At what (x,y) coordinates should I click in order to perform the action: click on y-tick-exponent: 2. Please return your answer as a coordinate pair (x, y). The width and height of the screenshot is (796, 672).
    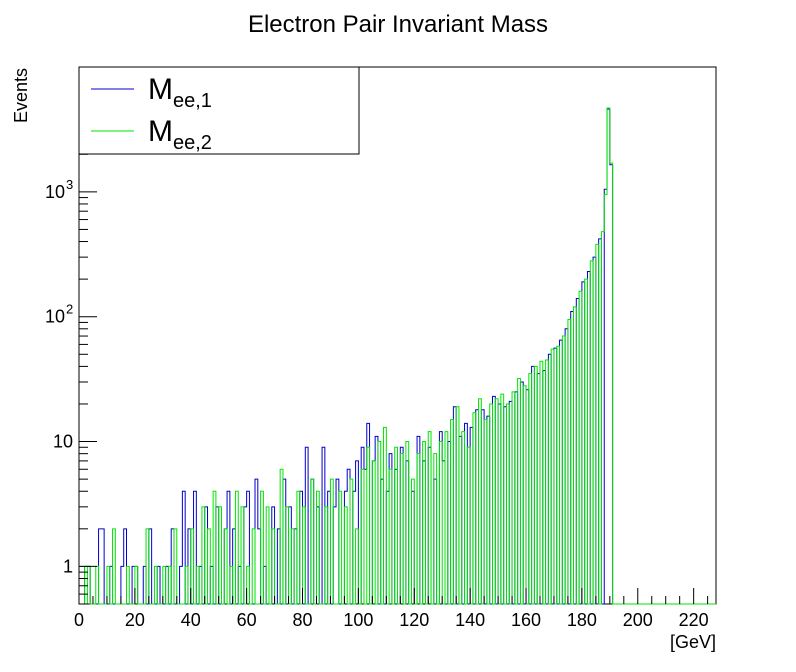
    Looking at the image, I should click on (69, 309).